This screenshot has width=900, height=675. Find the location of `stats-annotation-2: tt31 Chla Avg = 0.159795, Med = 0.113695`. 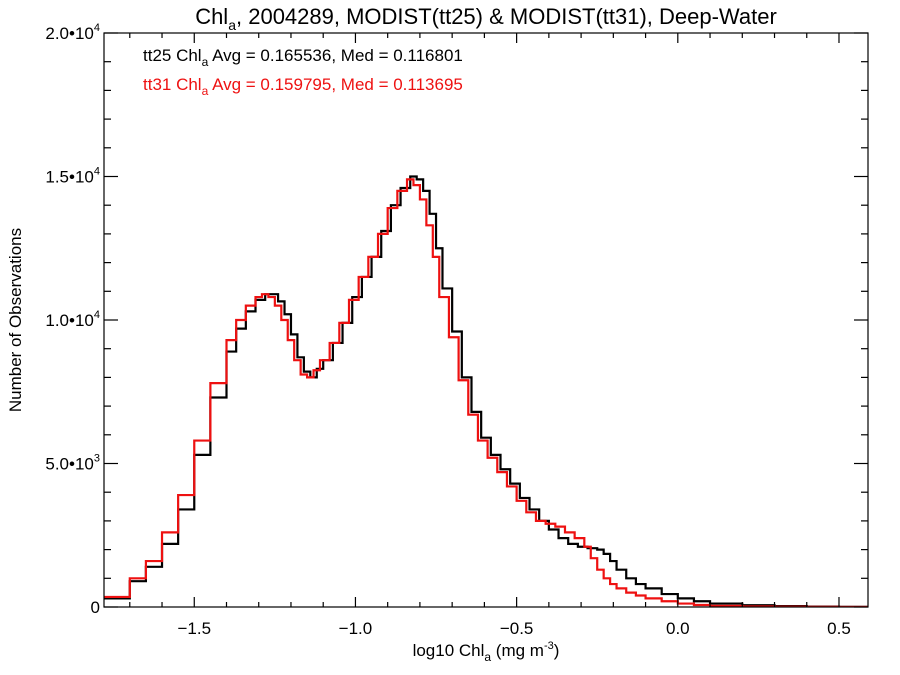

stats-annotation-2: tt31 Chla Avg = 0.159795, Med = 0.113695 is located at coordinates (303, 86).